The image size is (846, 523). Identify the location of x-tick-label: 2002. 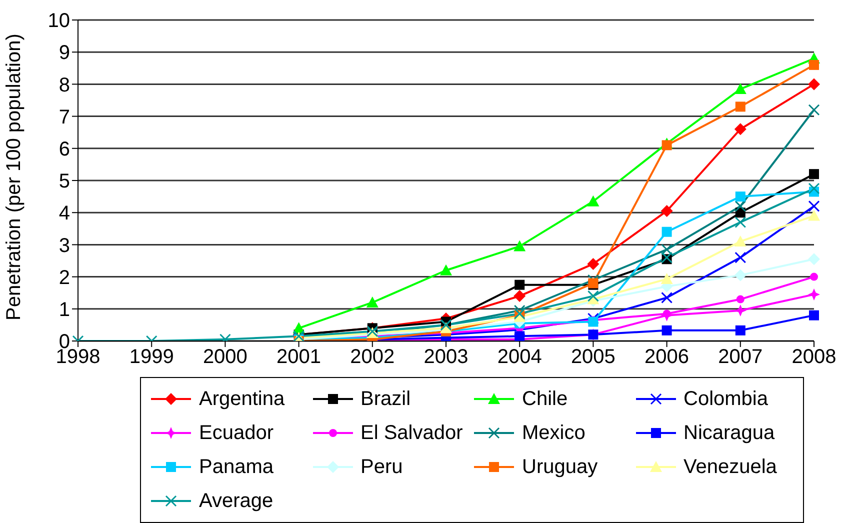
(372, 357).